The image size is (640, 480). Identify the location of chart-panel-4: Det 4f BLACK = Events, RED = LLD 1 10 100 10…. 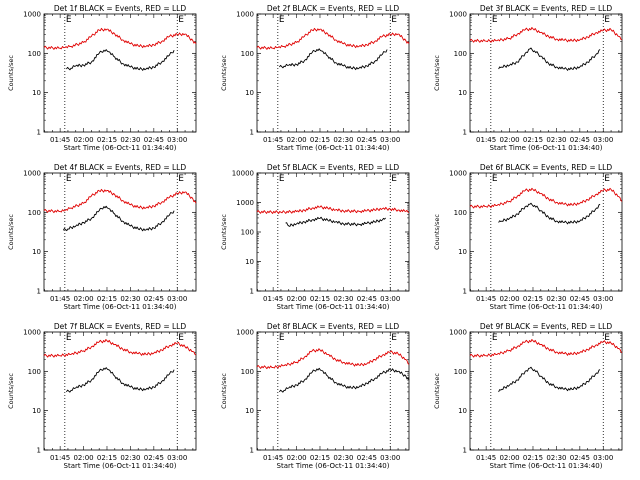
(102, 237).